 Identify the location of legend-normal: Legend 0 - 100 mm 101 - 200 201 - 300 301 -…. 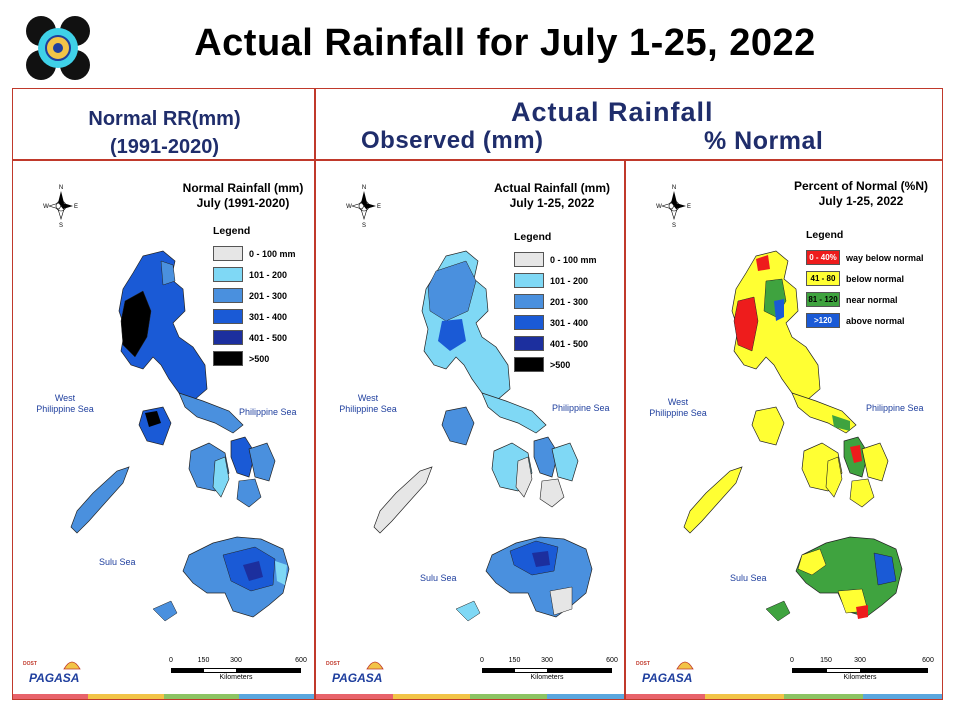
(254, 297).